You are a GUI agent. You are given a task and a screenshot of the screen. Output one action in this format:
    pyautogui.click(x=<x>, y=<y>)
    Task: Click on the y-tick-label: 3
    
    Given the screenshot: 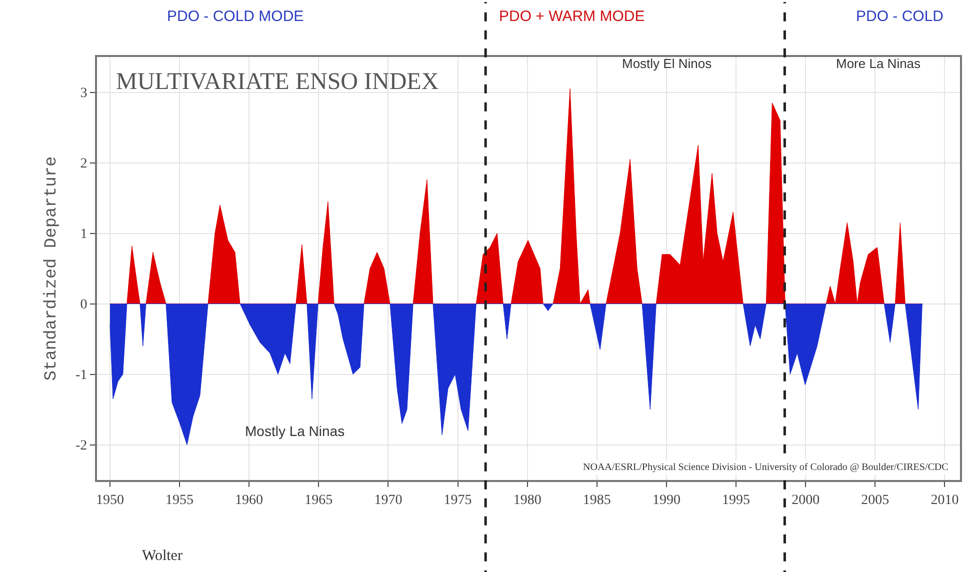 What is the action you would take?
    pyautogui.click(x=84, y=94)
    